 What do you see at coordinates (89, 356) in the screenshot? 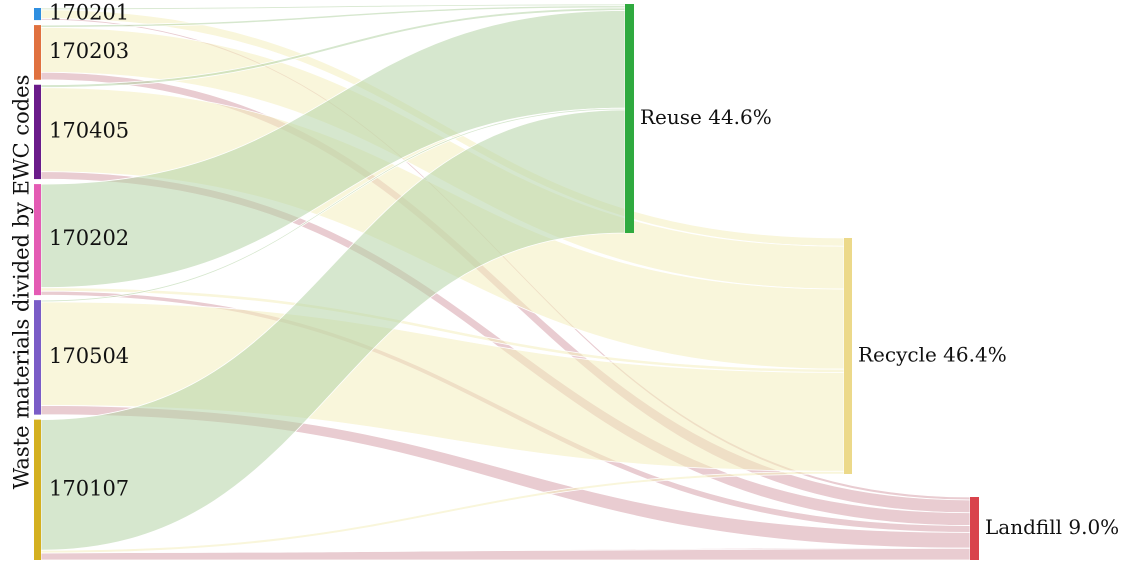
I see `node-label-170504: 170504` at bounding box center [89, 356].